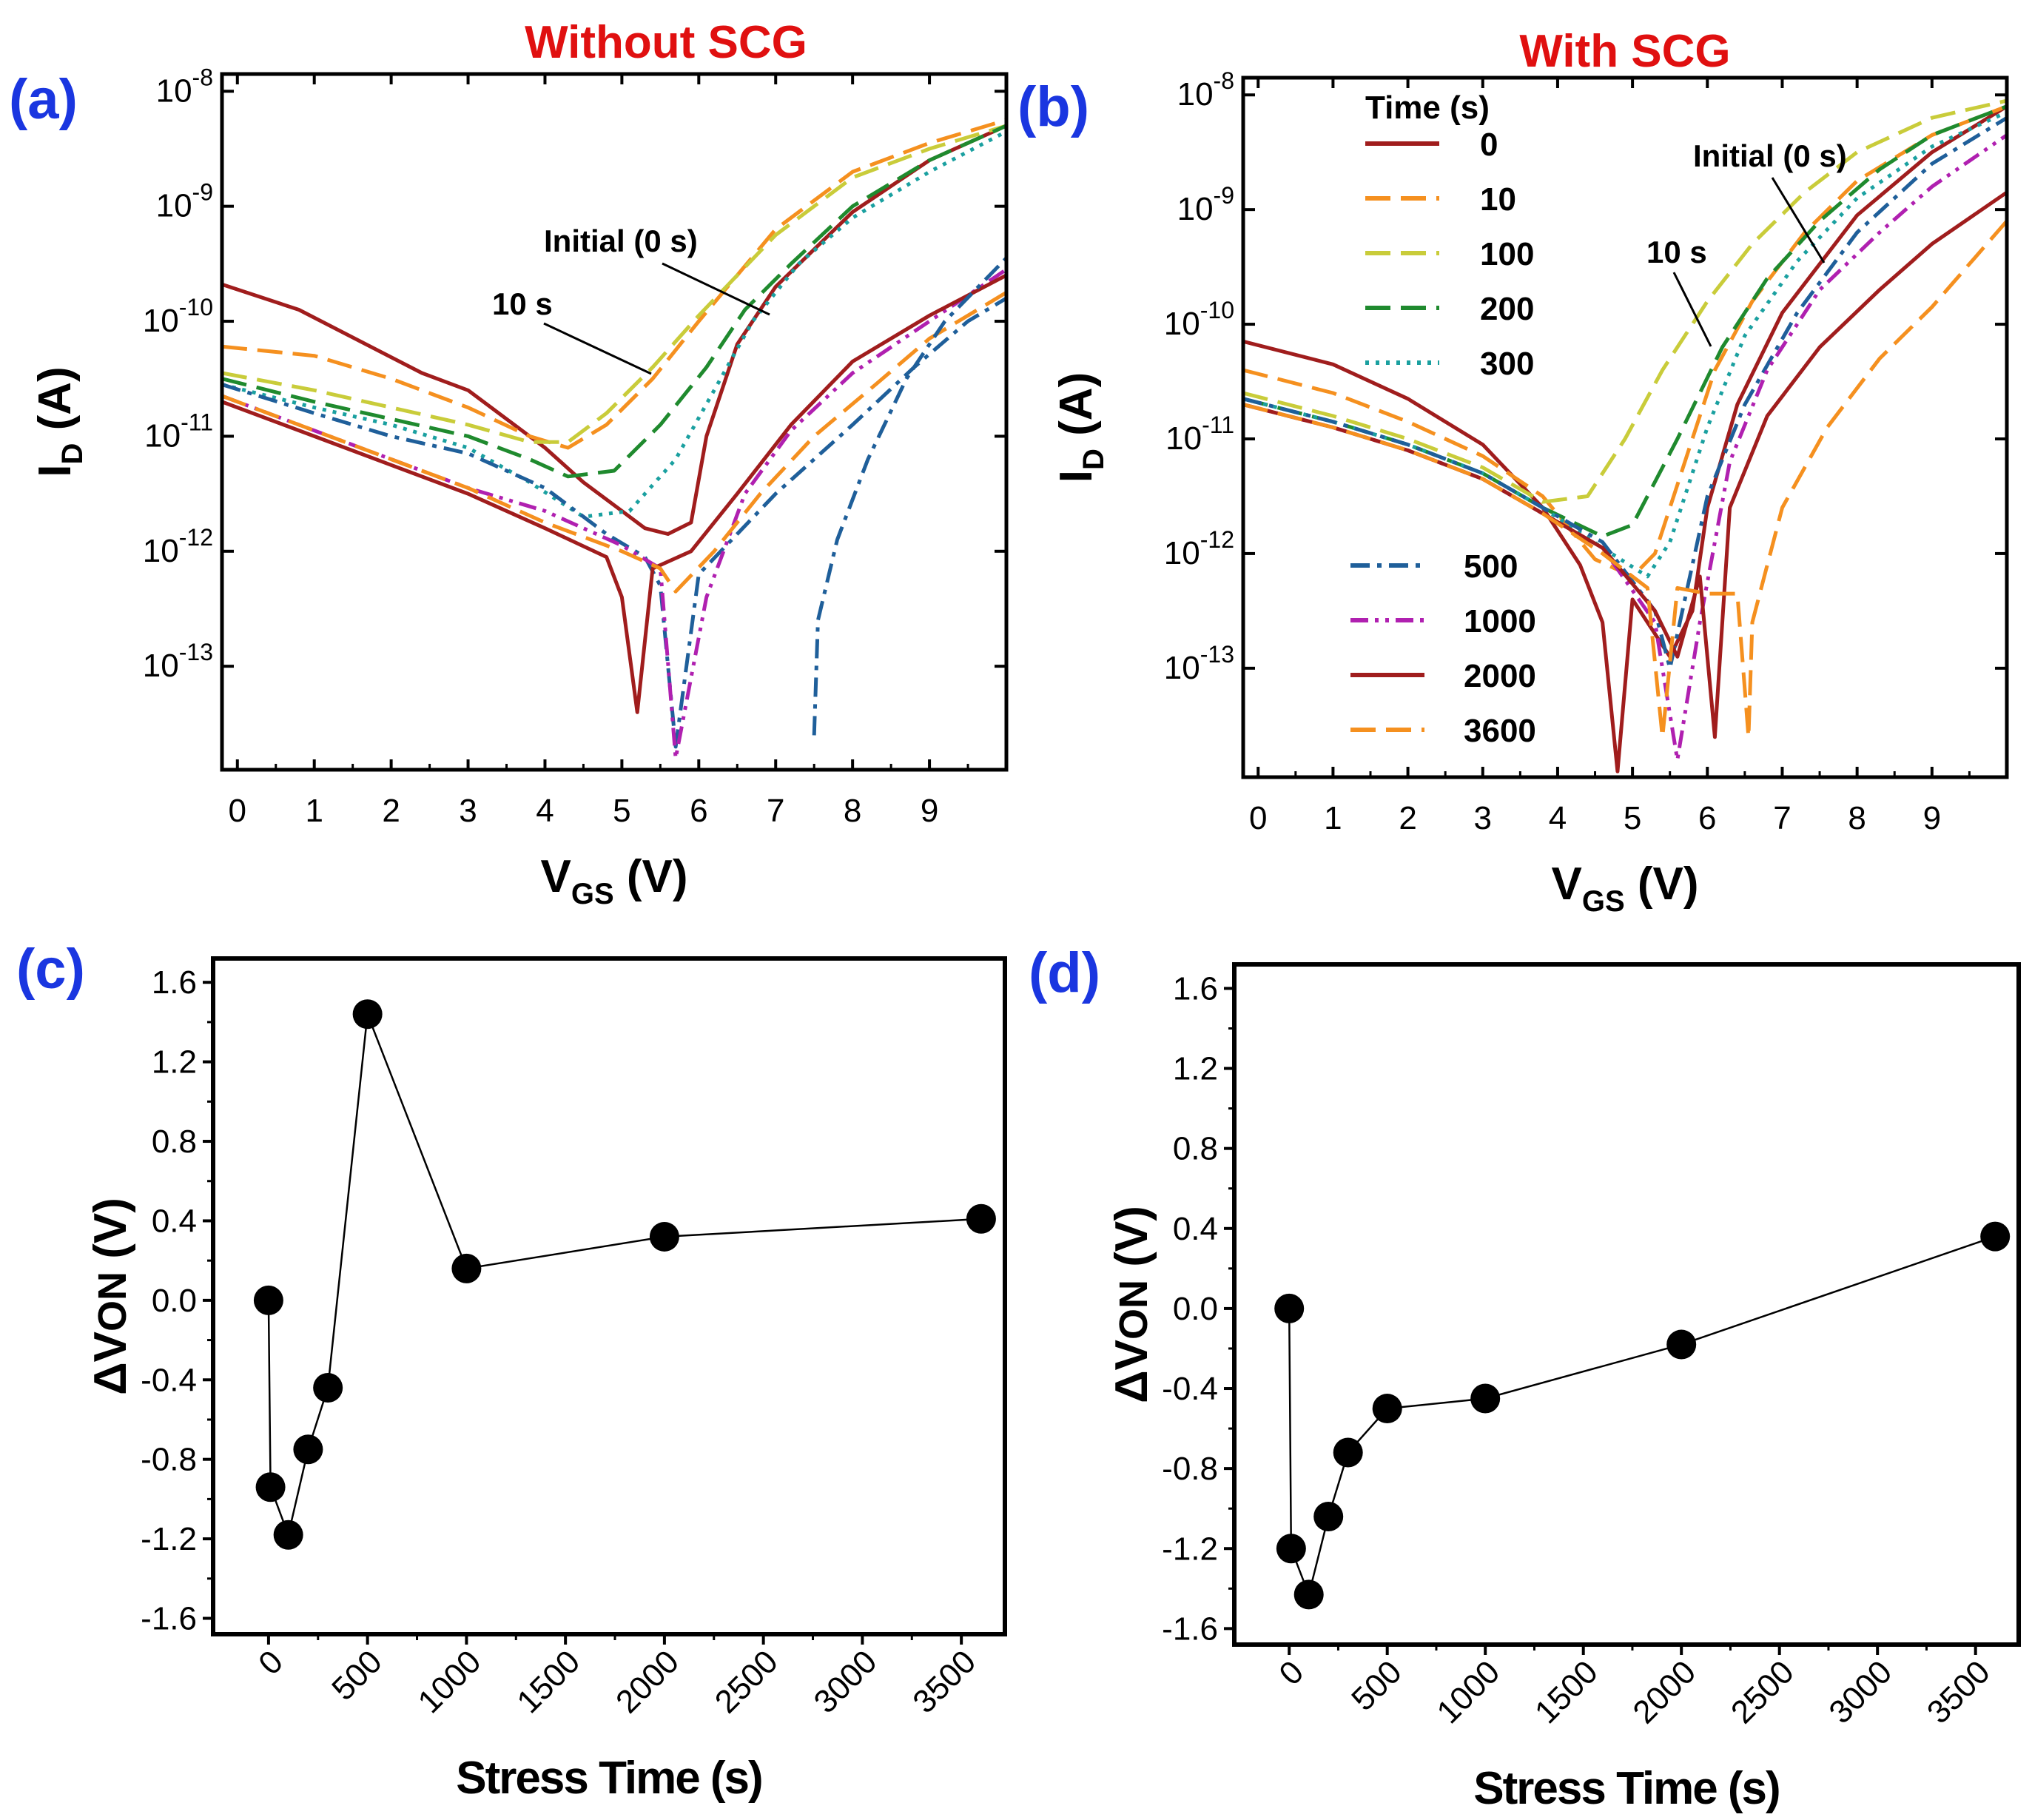  I want to click on y-tick-label: 1.2, so click(1195, 1069).